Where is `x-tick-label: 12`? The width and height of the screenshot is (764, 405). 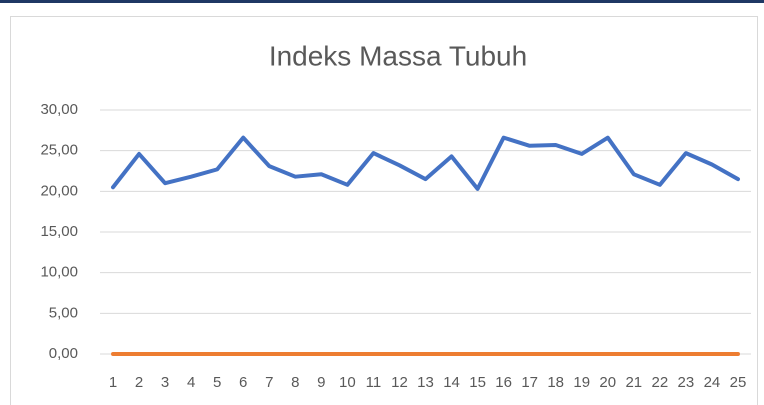
x-tick-label: 12 is located at coordinates (399, 382).